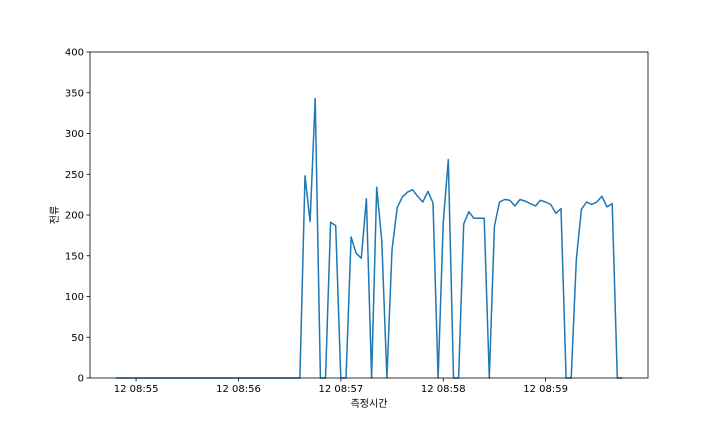  What do you see at coordinates (443, 389) in the screenshot?
I see `x-tick-label: 12 08:58` at bounding box center [443, 389].